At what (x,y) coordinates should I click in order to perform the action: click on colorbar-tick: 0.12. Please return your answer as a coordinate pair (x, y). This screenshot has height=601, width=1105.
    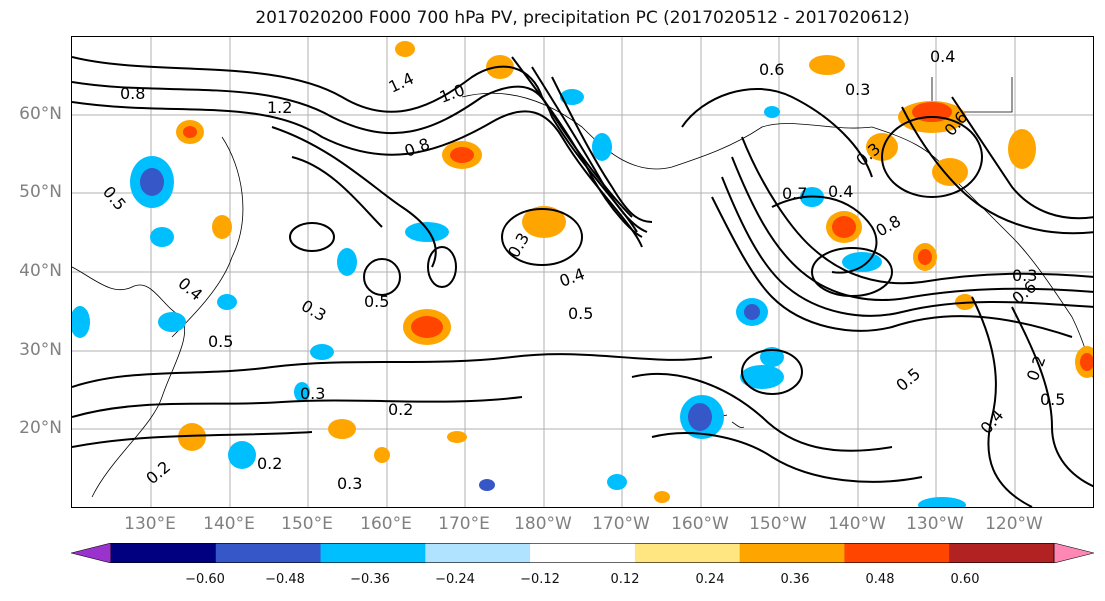
    Looking at the image, I should click on (625, 579).